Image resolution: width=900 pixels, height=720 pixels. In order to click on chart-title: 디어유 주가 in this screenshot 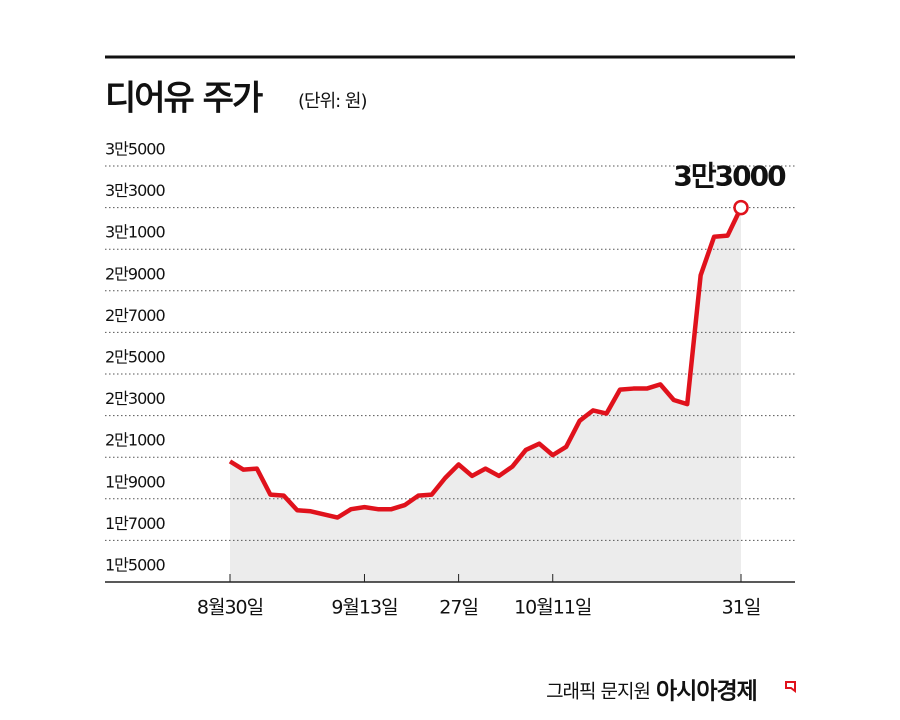, I will do `click(184, 99)`.